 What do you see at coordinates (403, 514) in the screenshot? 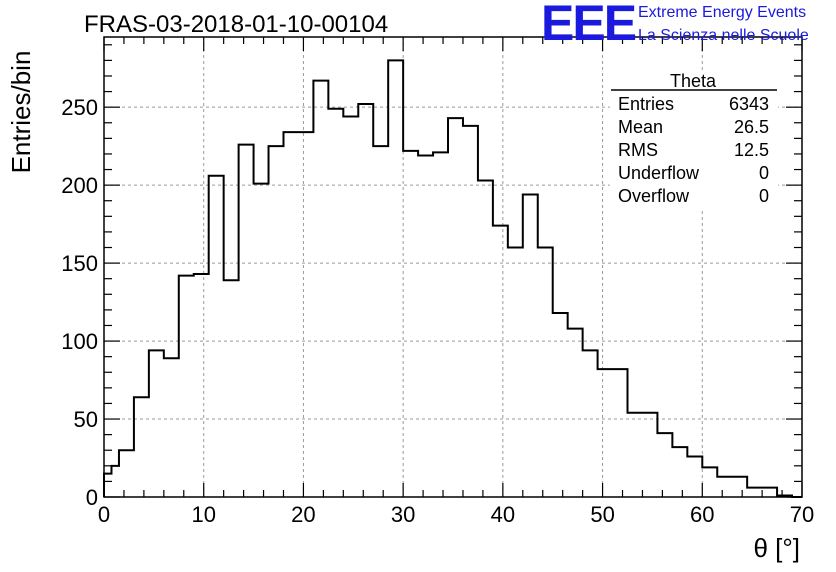
I see `x-tick-label: 30` at bounding box center [403, 514].